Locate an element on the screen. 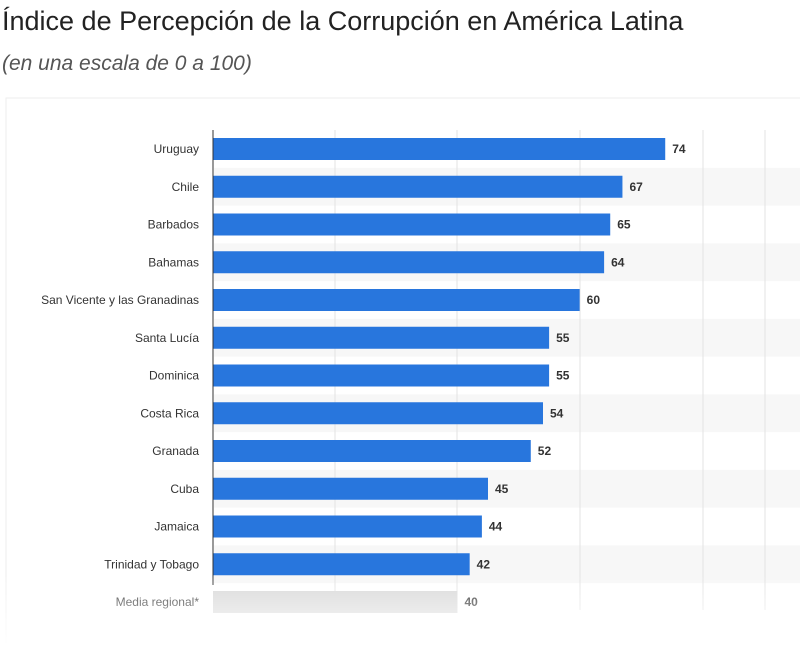  value-label: 67 is located at coordinates (636, 187).